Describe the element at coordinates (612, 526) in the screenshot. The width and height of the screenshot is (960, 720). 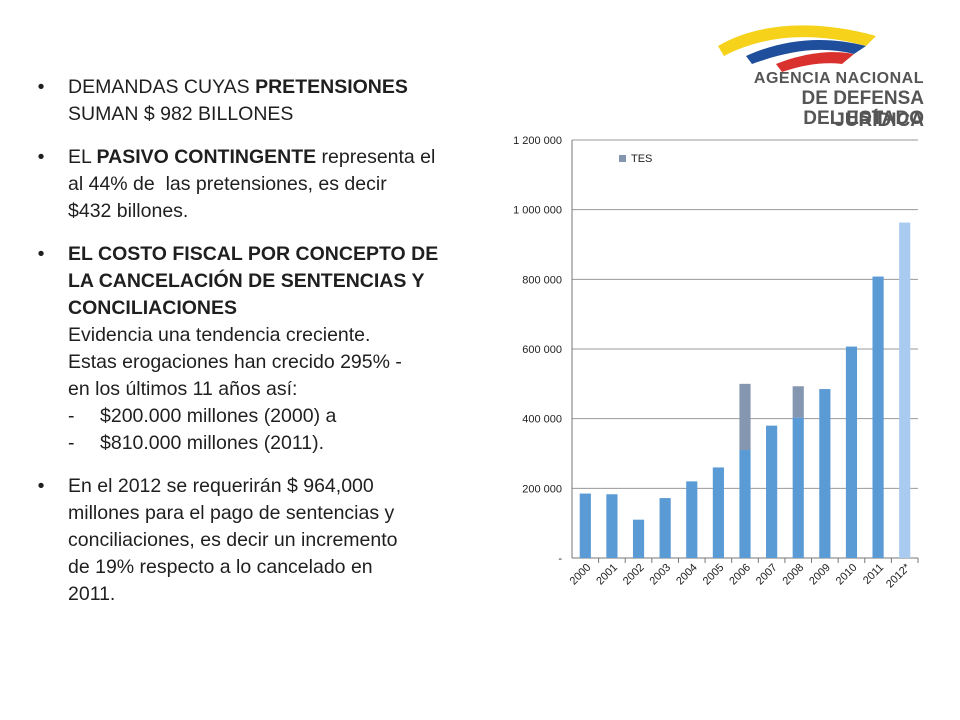
I see `bar-2001` at that location.